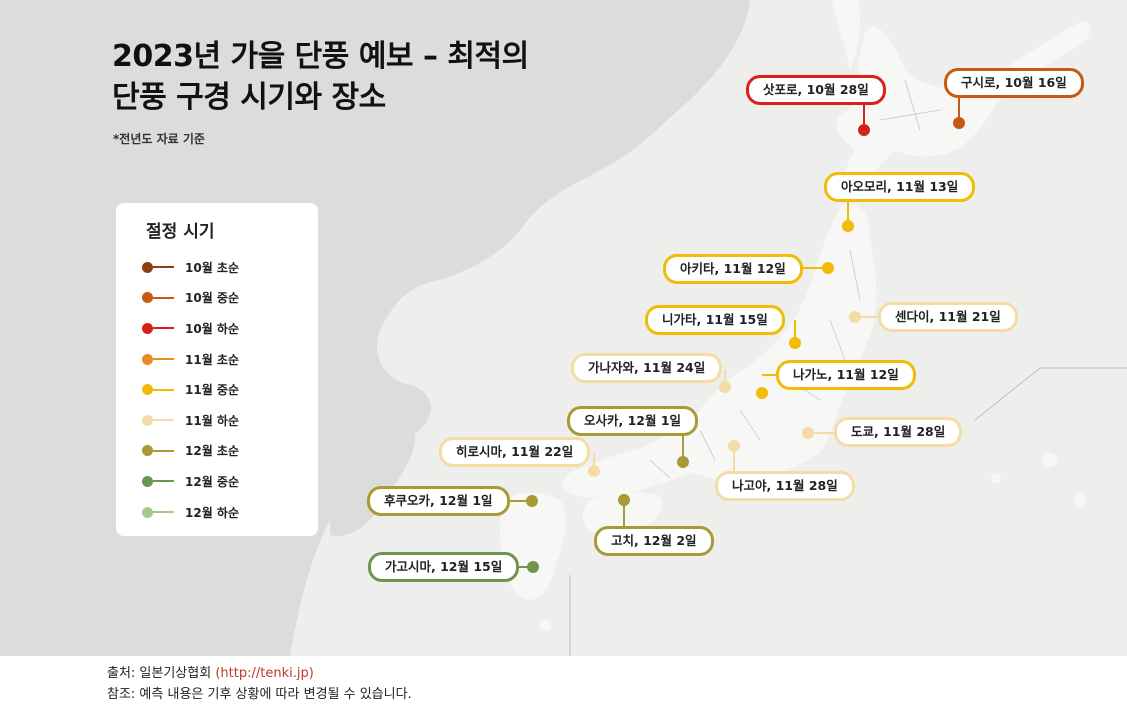 Image resolution: width=1127 pixels, height=714 pixels. What do you see at coordinates (785, 486) in the screenshot?
I see `city-callout-label: 나고야, 11월 28일` at bounding box center [785, 486].